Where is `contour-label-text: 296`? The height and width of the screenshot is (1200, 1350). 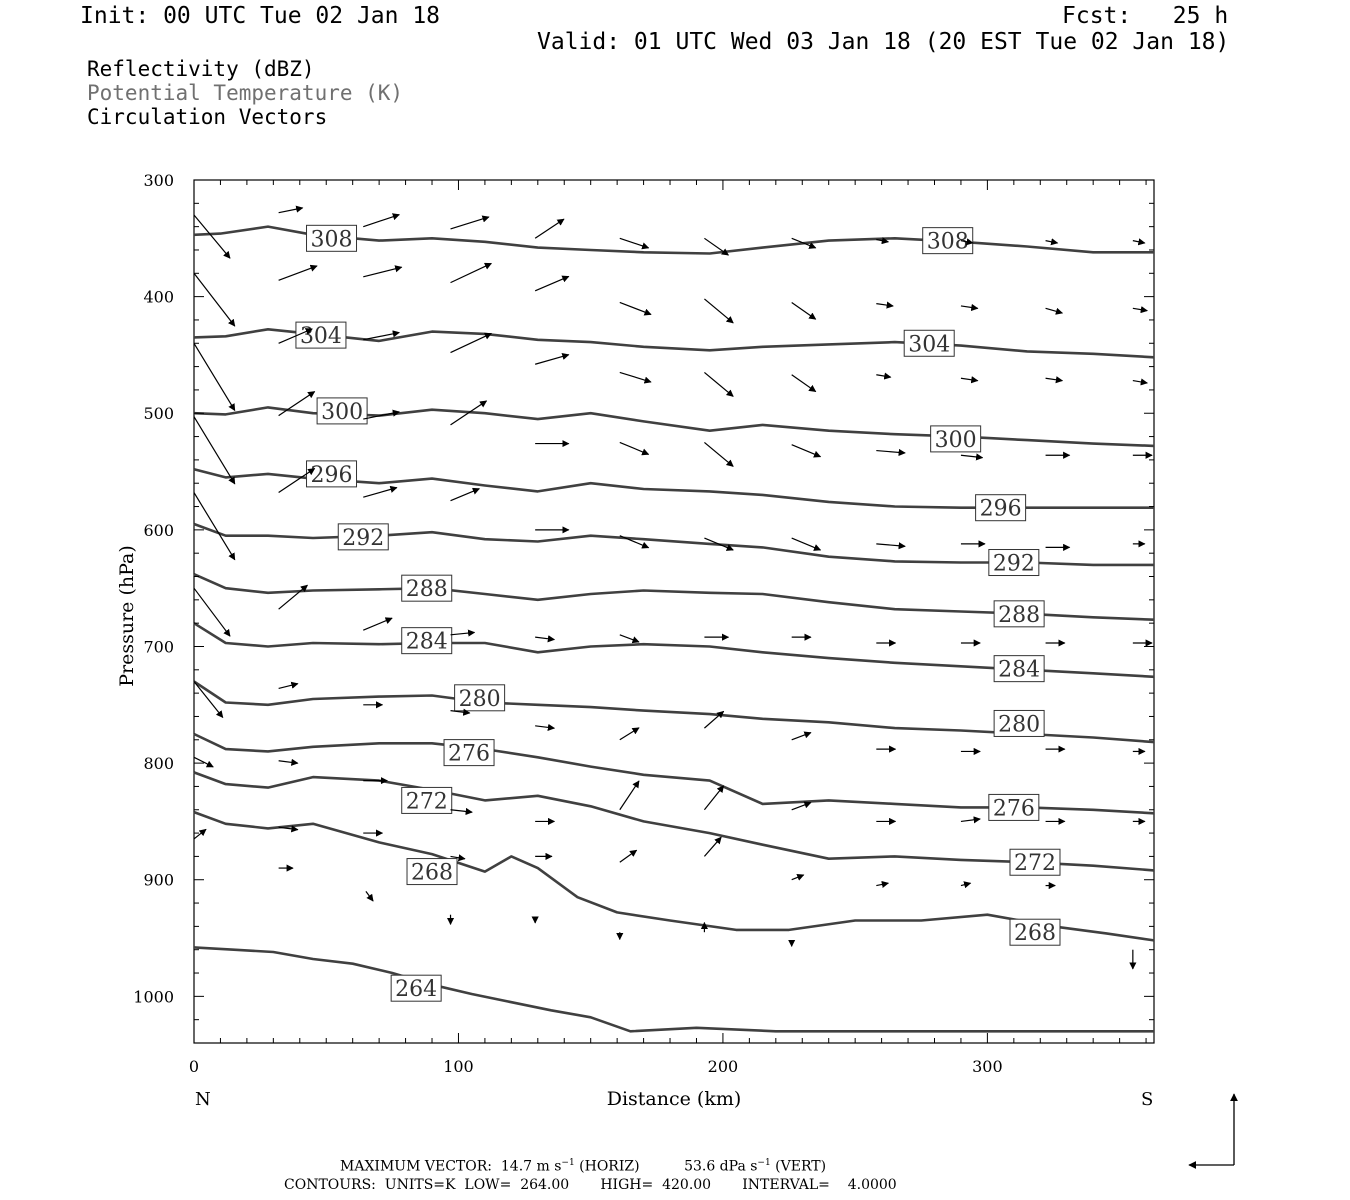 contour-label-text: 296 is located at coordinates (1001, 509).